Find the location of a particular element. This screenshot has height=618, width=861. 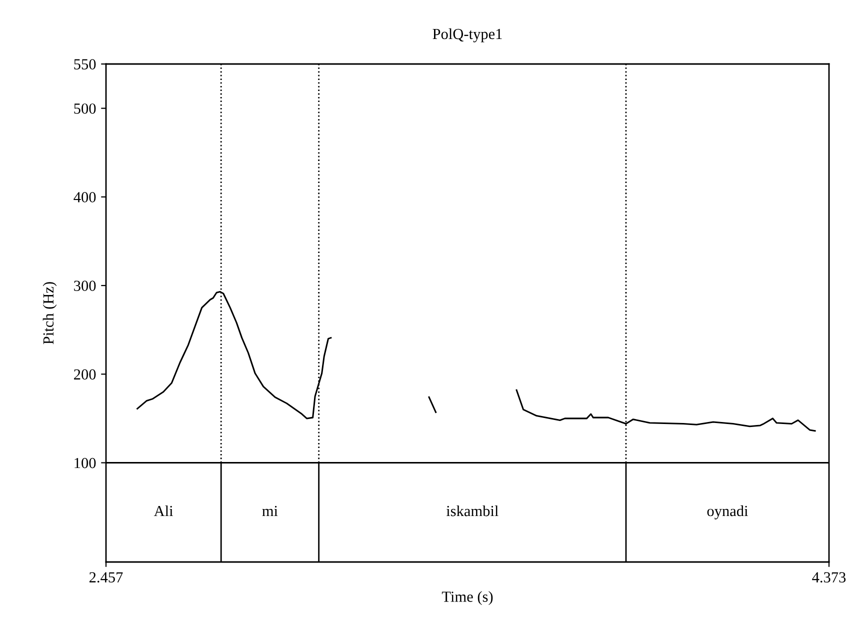

annotation: mi is located at coordinates (270, 511).